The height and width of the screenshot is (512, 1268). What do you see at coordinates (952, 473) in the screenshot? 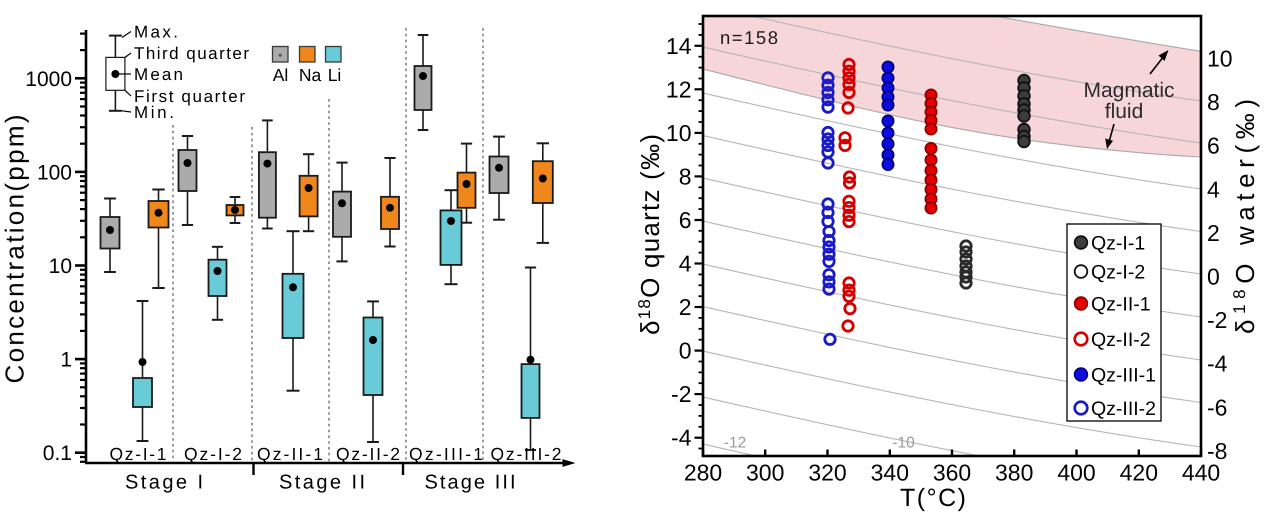
I see `svg-text: 360` at bounding box center [952, 473].